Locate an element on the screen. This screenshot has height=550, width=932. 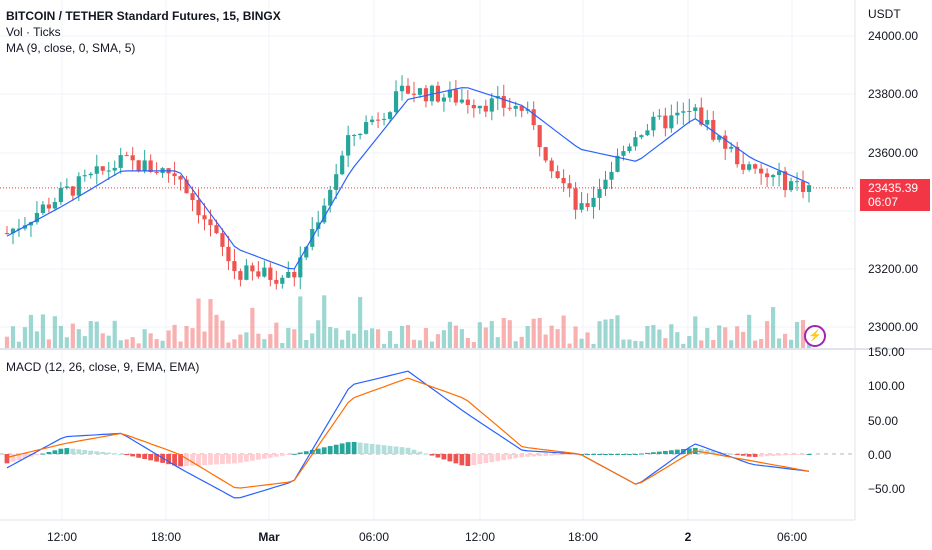
macd-legend: MACD (12, 26, close, 9, EMA, EMA) is located at coordinates (103, 367).